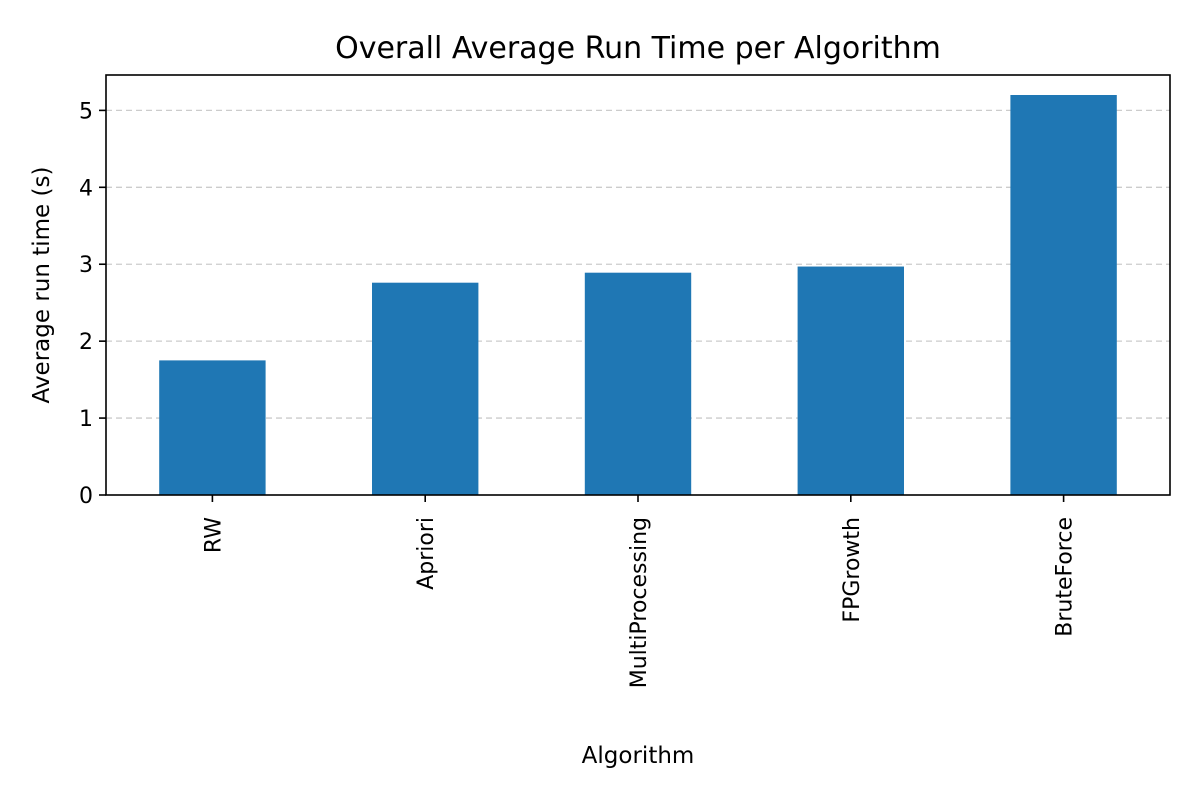  What do you see at coordinates (86, 188) in the screenshot?
I see `y-tick-label: 4` at bounding box center [86, 188].